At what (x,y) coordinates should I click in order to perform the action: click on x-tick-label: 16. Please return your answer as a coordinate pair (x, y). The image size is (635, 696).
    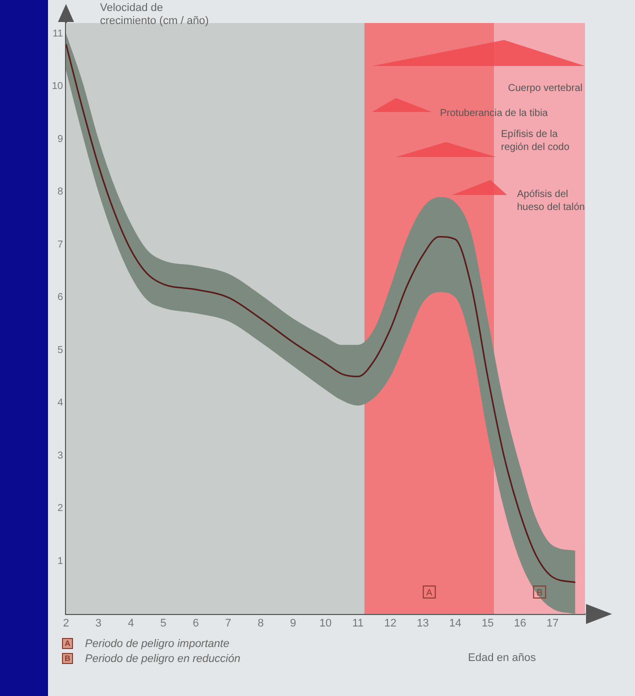
    Looking at the image, I should click on (520, 624).